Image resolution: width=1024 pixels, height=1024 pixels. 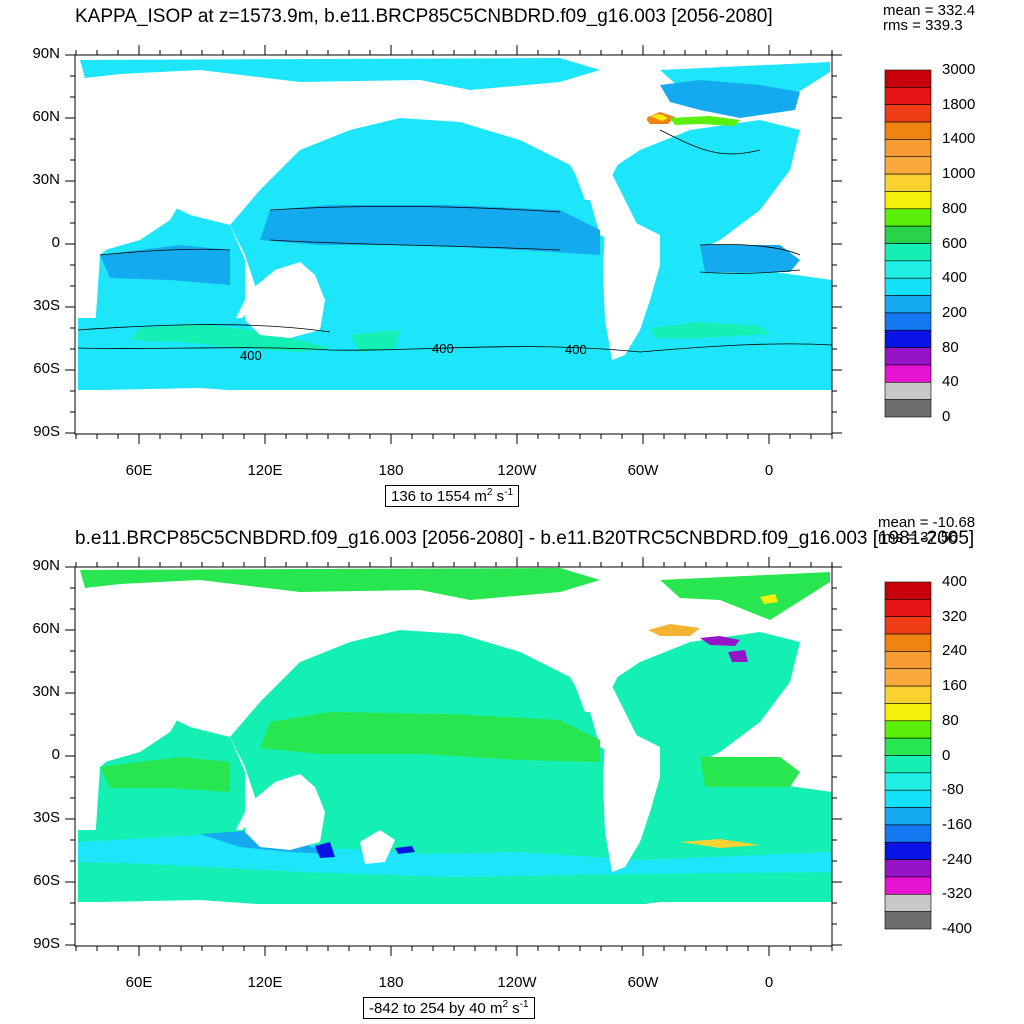 I want to click on y-tick-90n: 90N, so click(x=46, y=53).